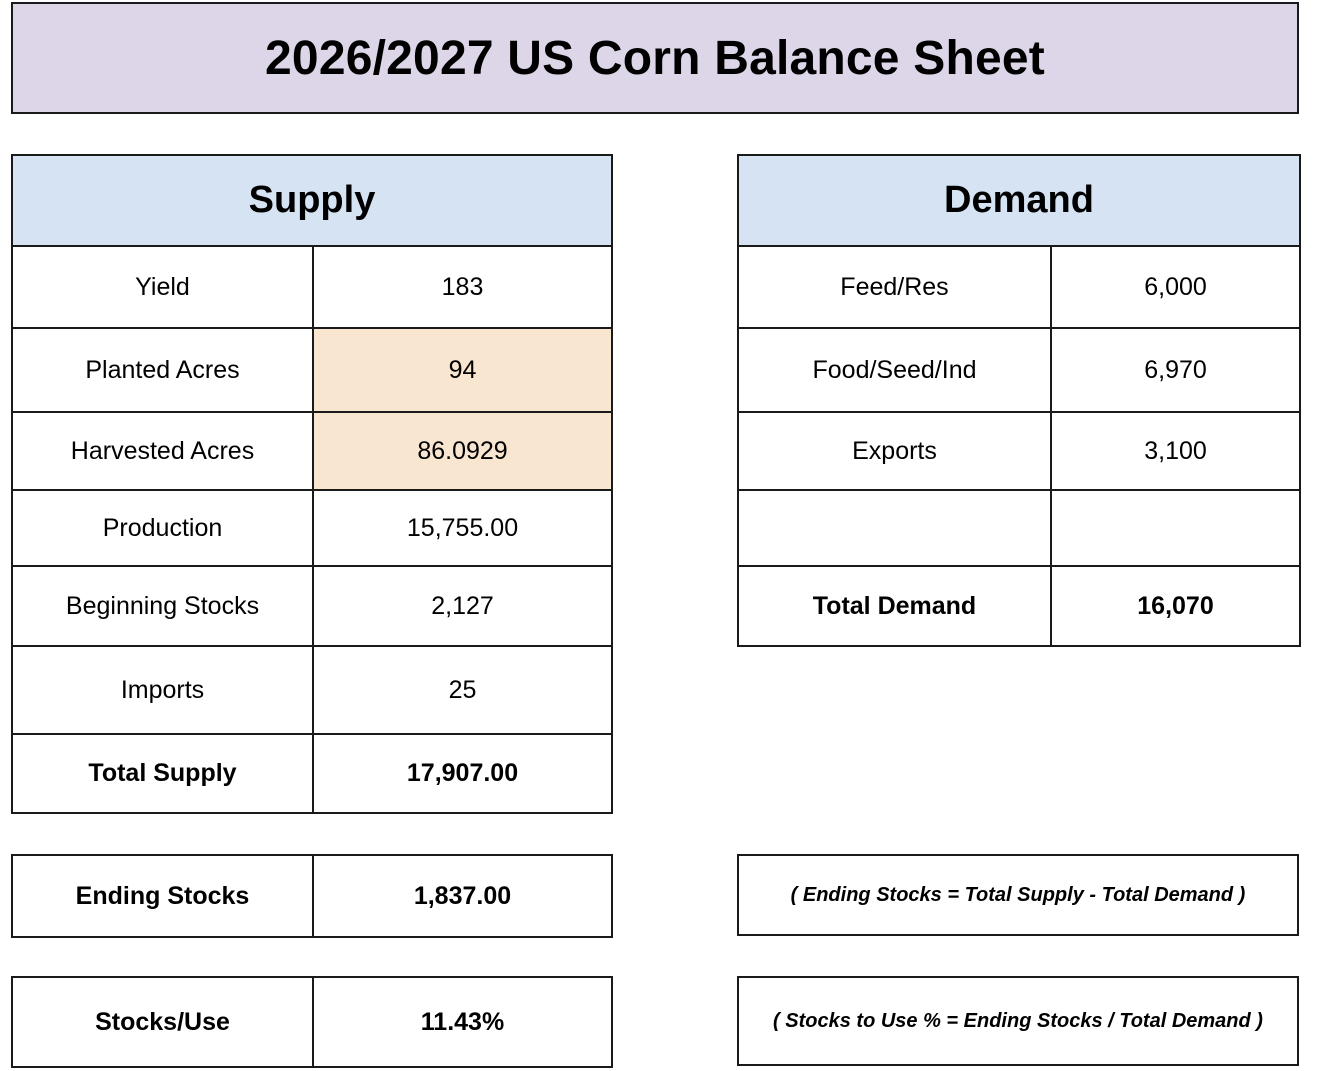 The image size is (1319, 1071). What do you see at coordinates (162, 690) in the screenshot?
I see `imports-label: Imports` at bounding box center [162, 690].